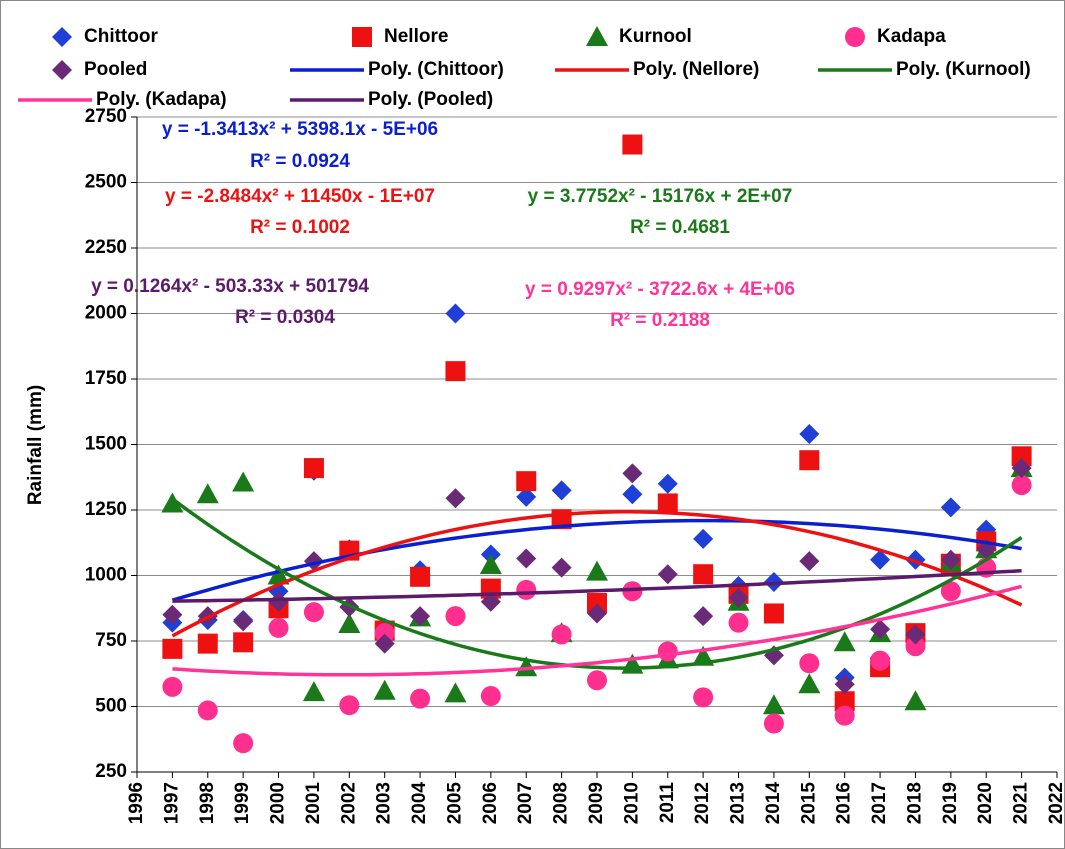 Image resolution: width=1065 pixels, height=849 pixels. I want to click on y-tick-label: 2750, so click(106, 116).